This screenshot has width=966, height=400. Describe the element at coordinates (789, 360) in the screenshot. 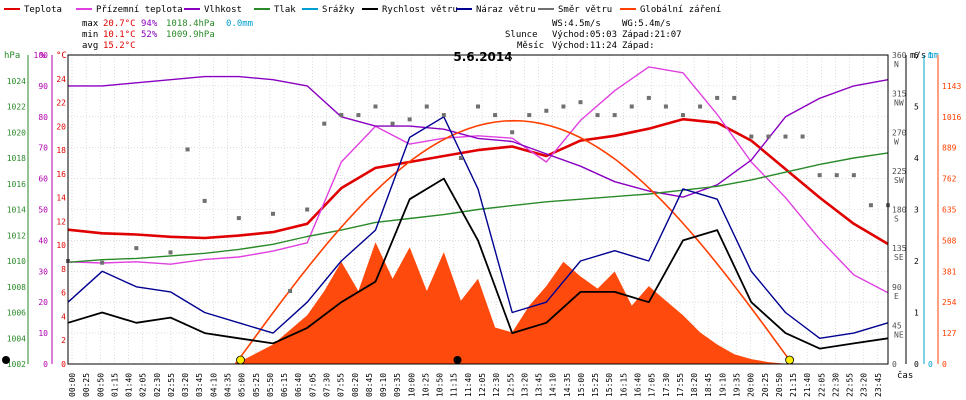

I see `sunset-marker` at that location.